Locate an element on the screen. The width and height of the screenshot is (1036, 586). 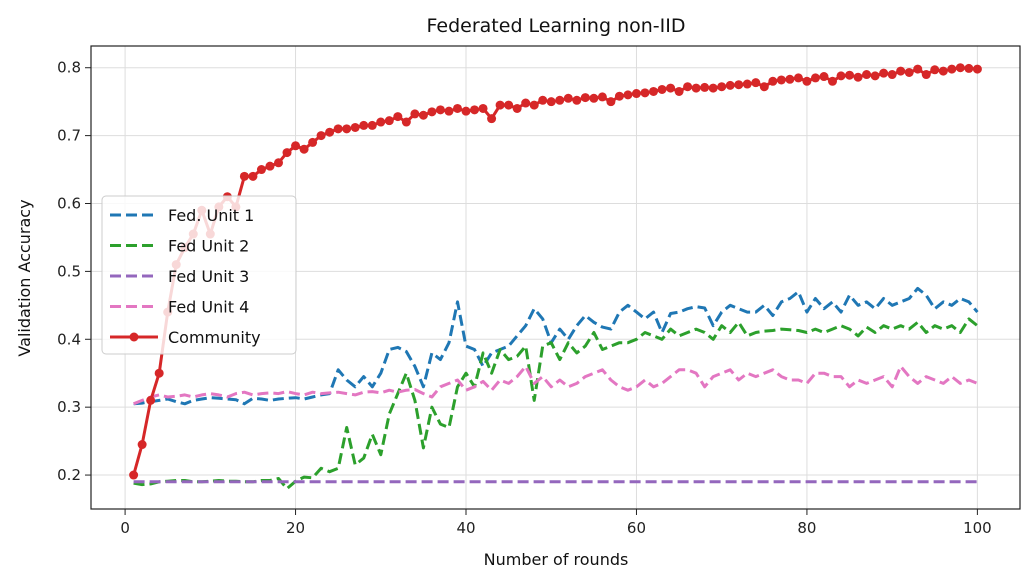
legend-item: Fed. Unit 1 is located at coordinates (182, 215).